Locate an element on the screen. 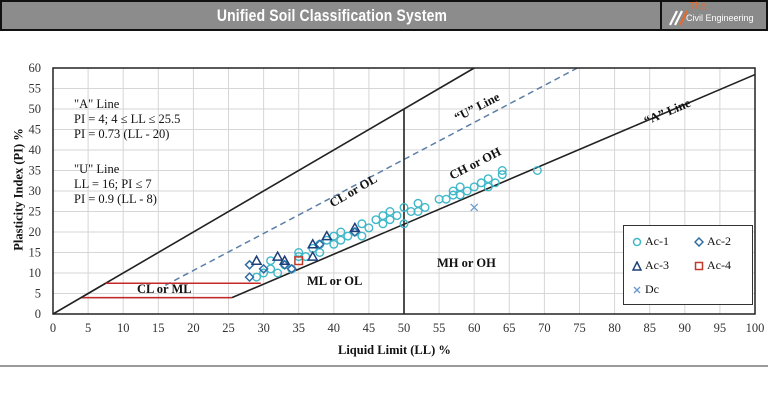 The image size is (768, 402). u-line-eq1: LL = 16; PI ≤ 7 is located at coordinates (113, 184).